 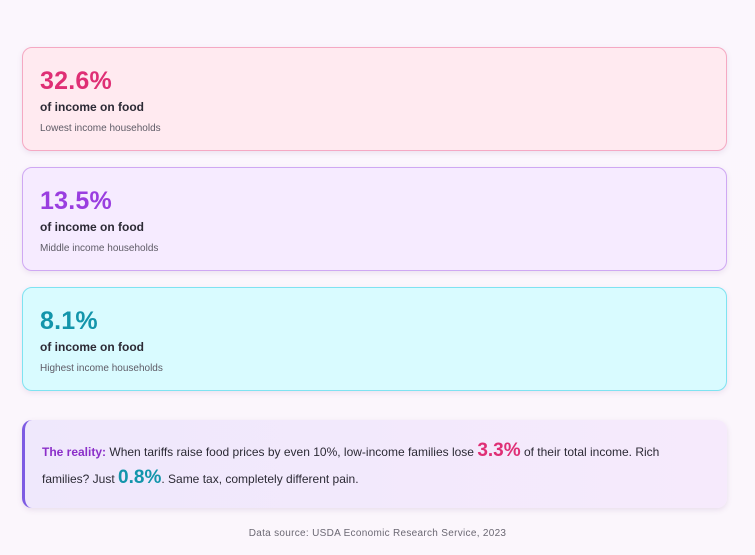 What do you see at coordinates (101, 368) in the screenshot?
I see `stat-group: Highest income households` at bounding box center [101, 368].